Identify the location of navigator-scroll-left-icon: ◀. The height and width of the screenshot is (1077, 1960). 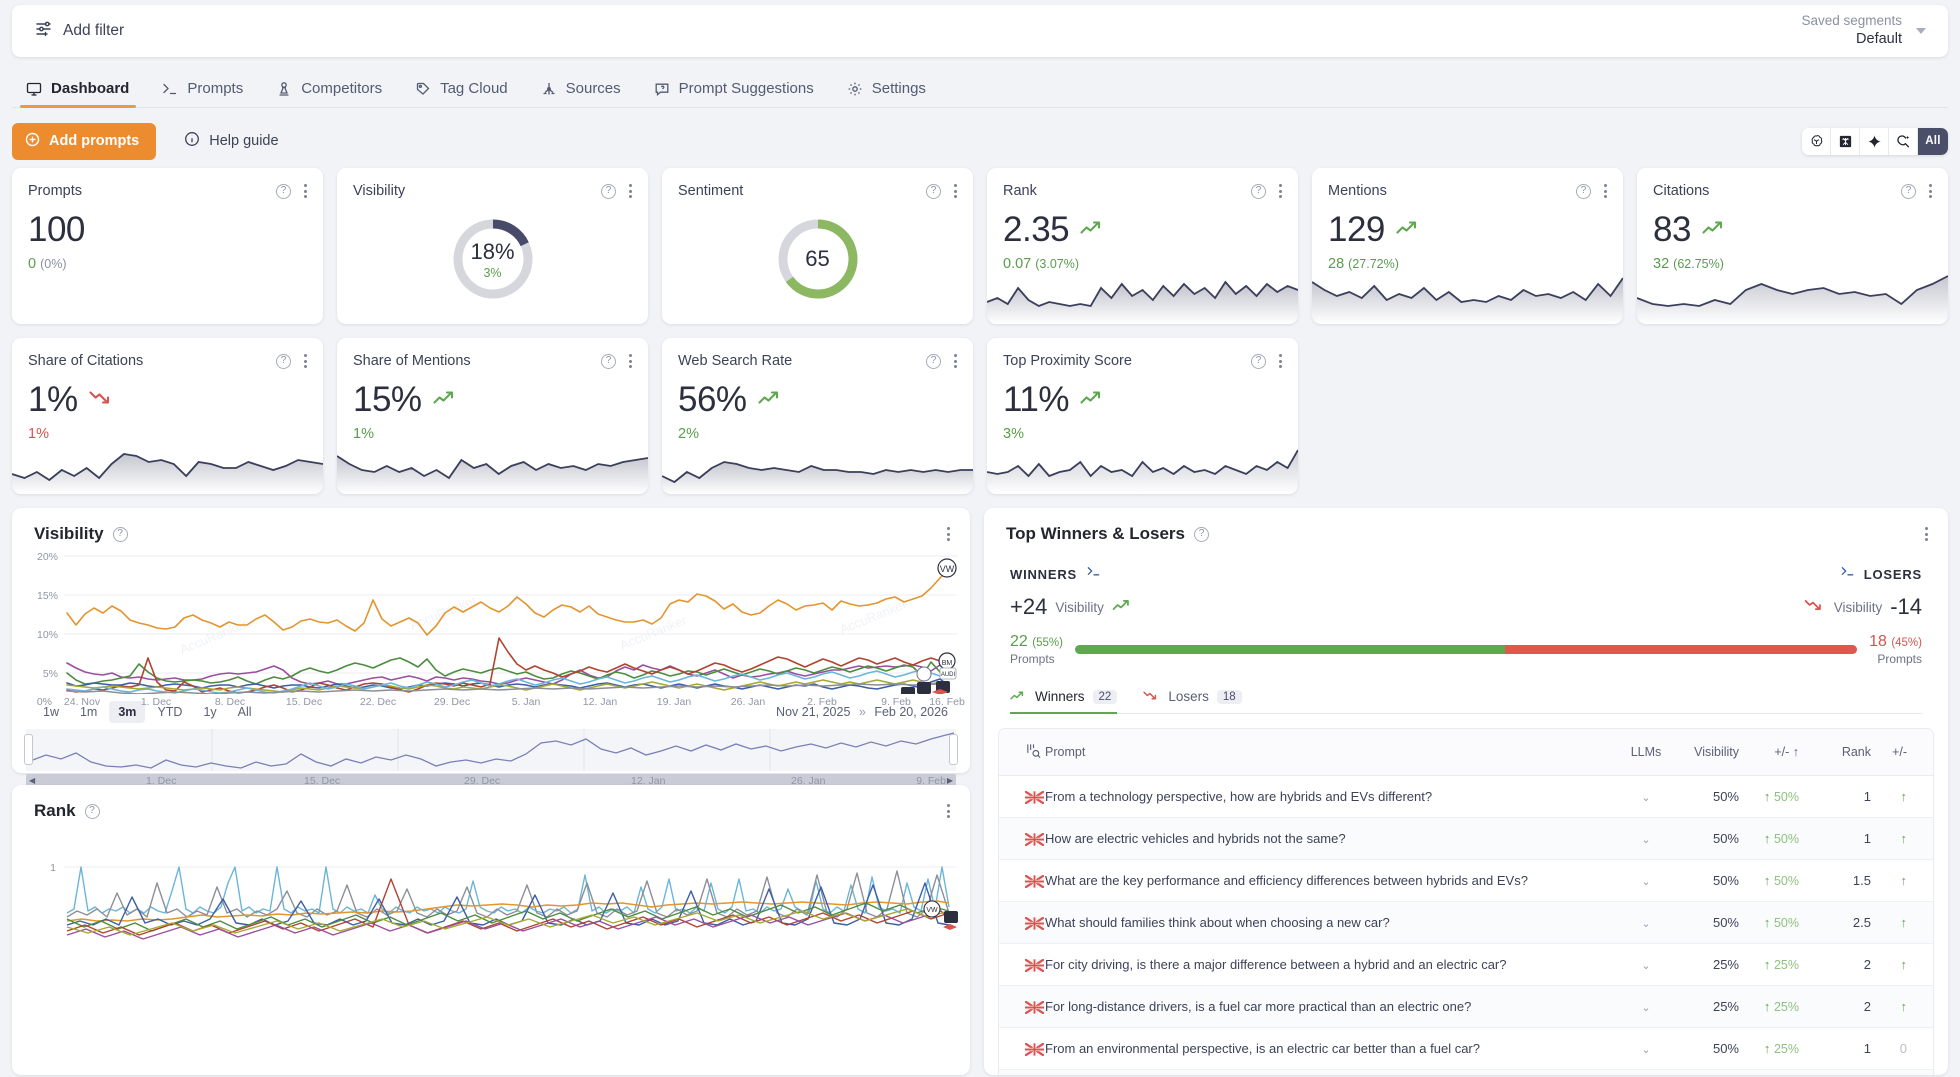
(32, 780).